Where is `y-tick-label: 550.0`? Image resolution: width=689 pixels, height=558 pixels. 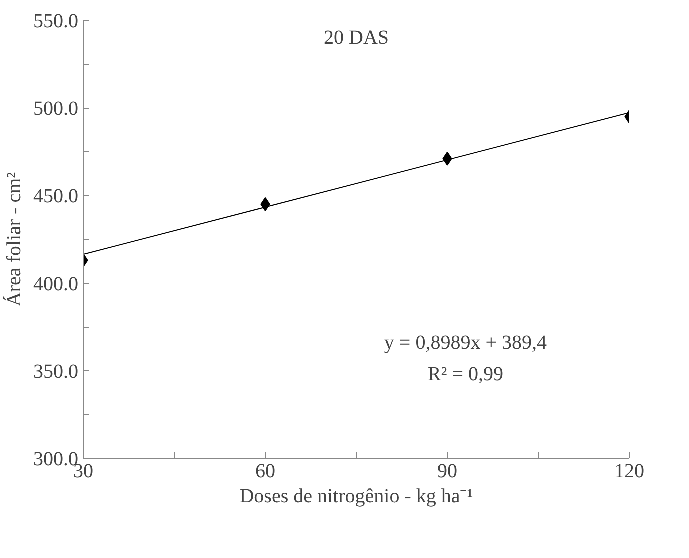
y-tick-label: 550.0 is located at coordinates (56, 21).